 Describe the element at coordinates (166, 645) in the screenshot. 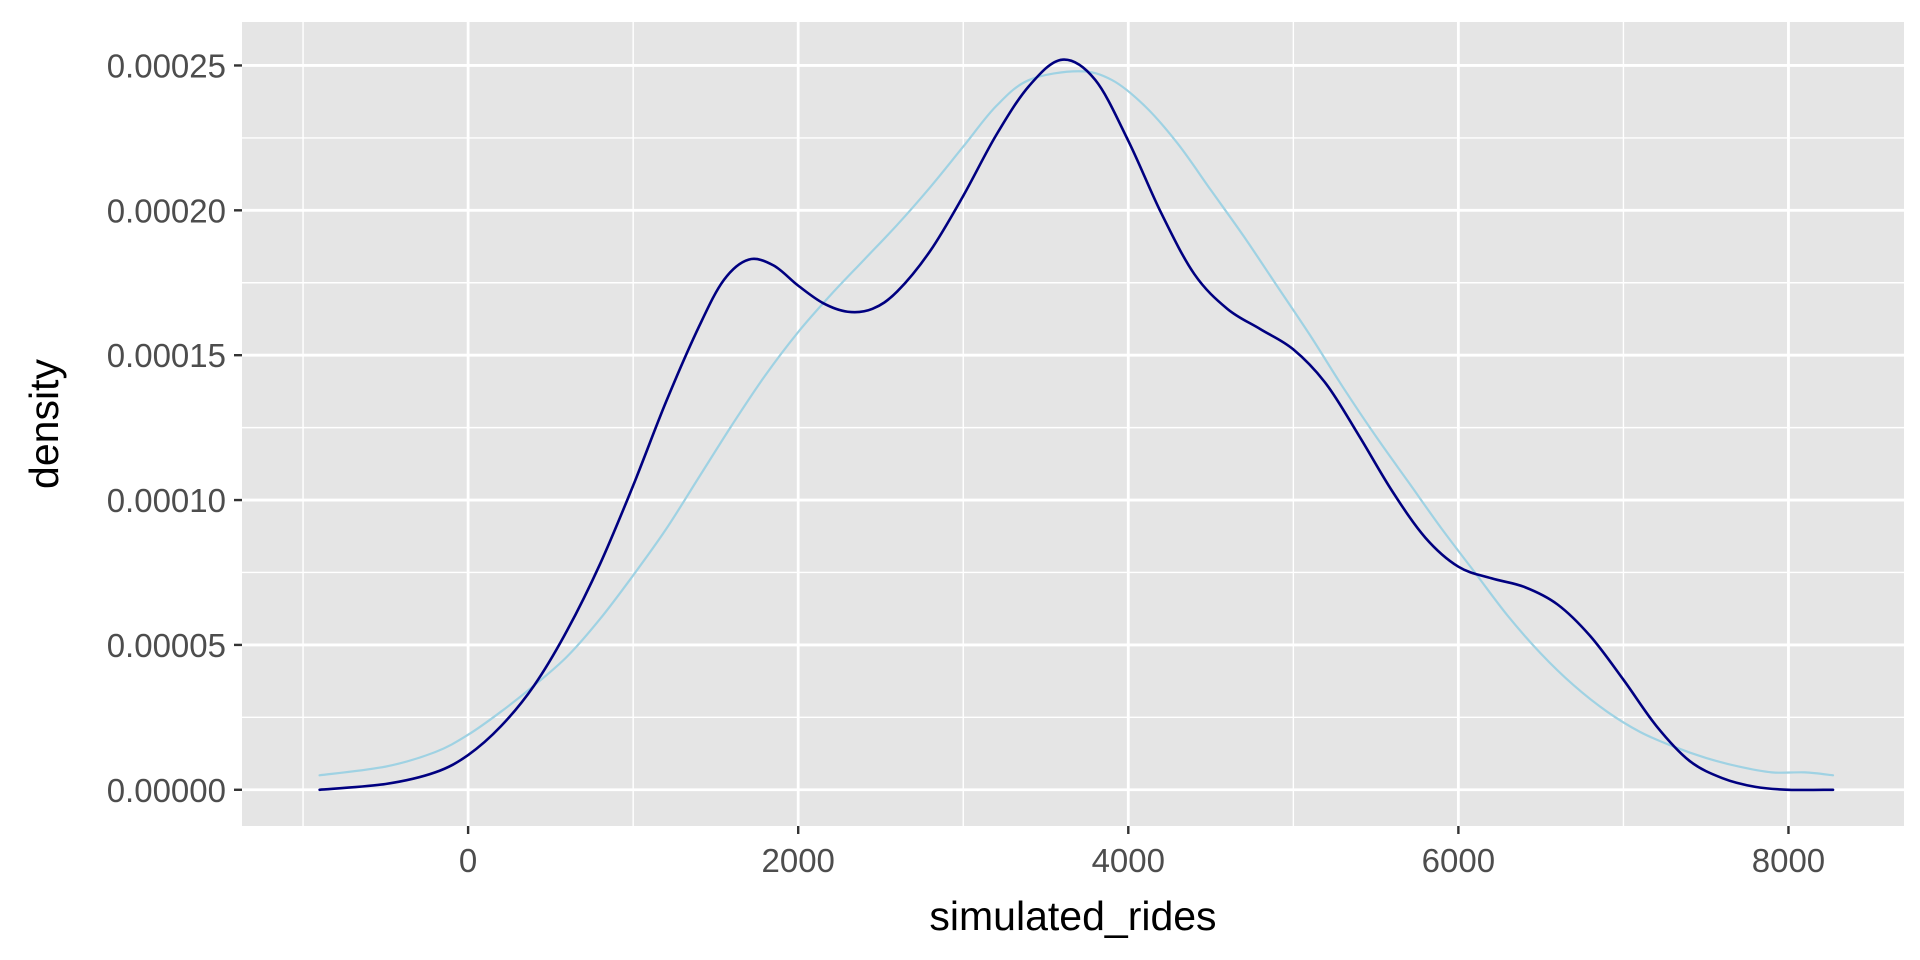

I see `y-tick-label: 0.00005` at that location.